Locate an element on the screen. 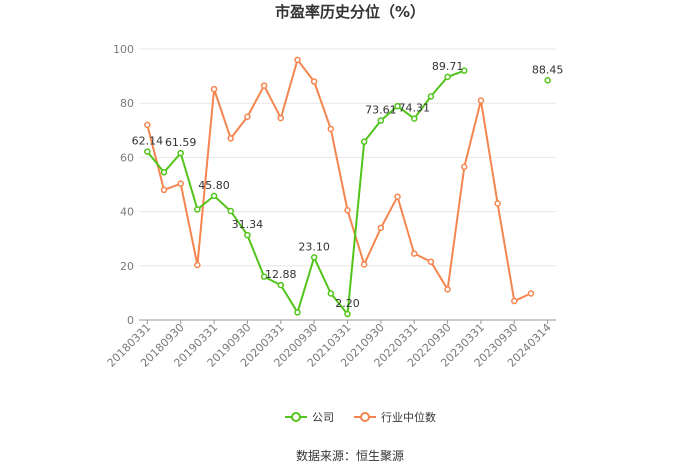 The width and height of the screenshot is (700, 473). data-label: 89.71 is located at coordinates (448, 66).